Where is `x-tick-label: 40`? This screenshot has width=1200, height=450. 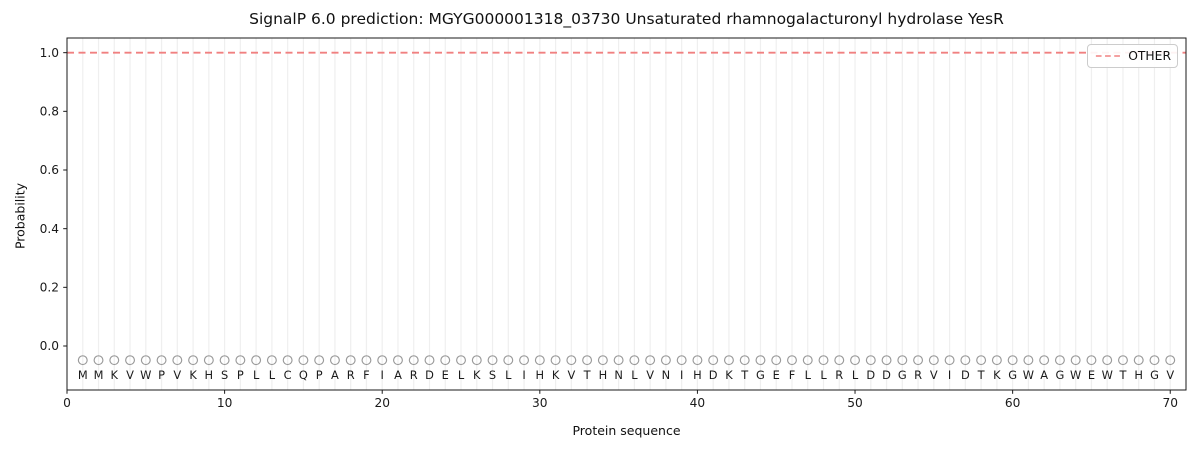 x-tick-label: 40 is located at coordinates (698, 403).